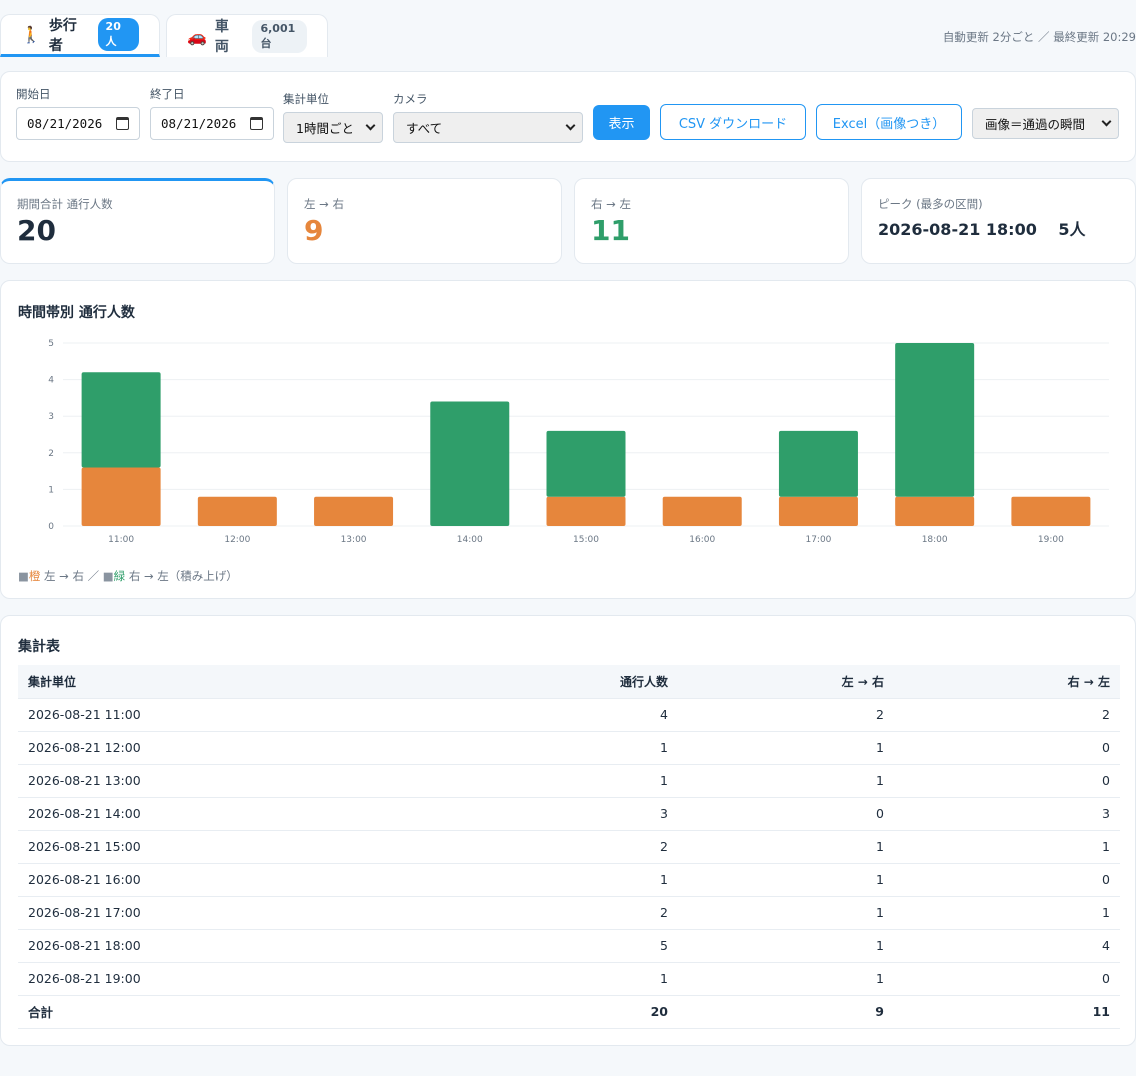  I want to click on rtl-value: 11, so click(610, 230).